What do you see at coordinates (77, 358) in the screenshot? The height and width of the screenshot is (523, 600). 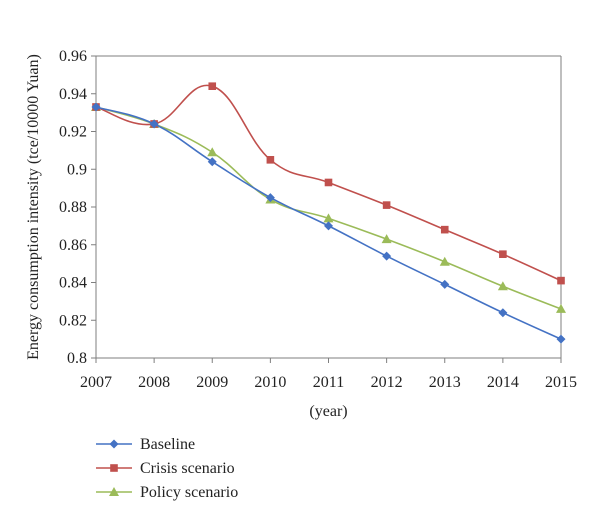 I see `y-tick-label: 0.8` at bounding box center [77, 358].